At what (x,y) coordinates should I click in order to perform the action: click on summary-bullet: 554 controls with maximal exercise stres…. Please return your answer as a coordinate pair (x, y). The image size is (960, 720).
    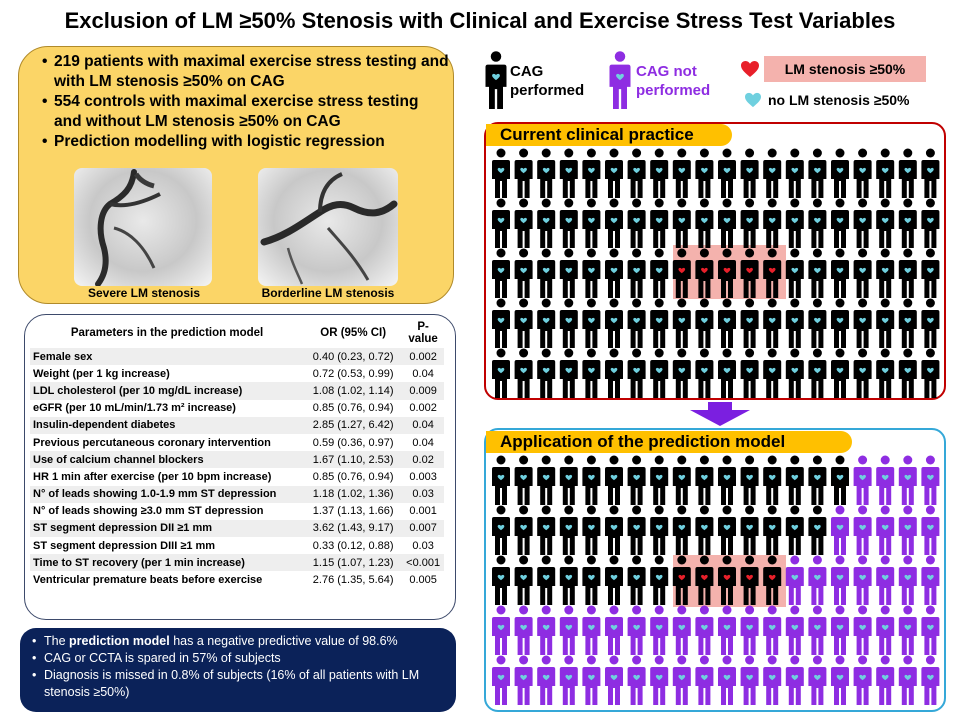
    Looking at the image, I should click on (240, 112).